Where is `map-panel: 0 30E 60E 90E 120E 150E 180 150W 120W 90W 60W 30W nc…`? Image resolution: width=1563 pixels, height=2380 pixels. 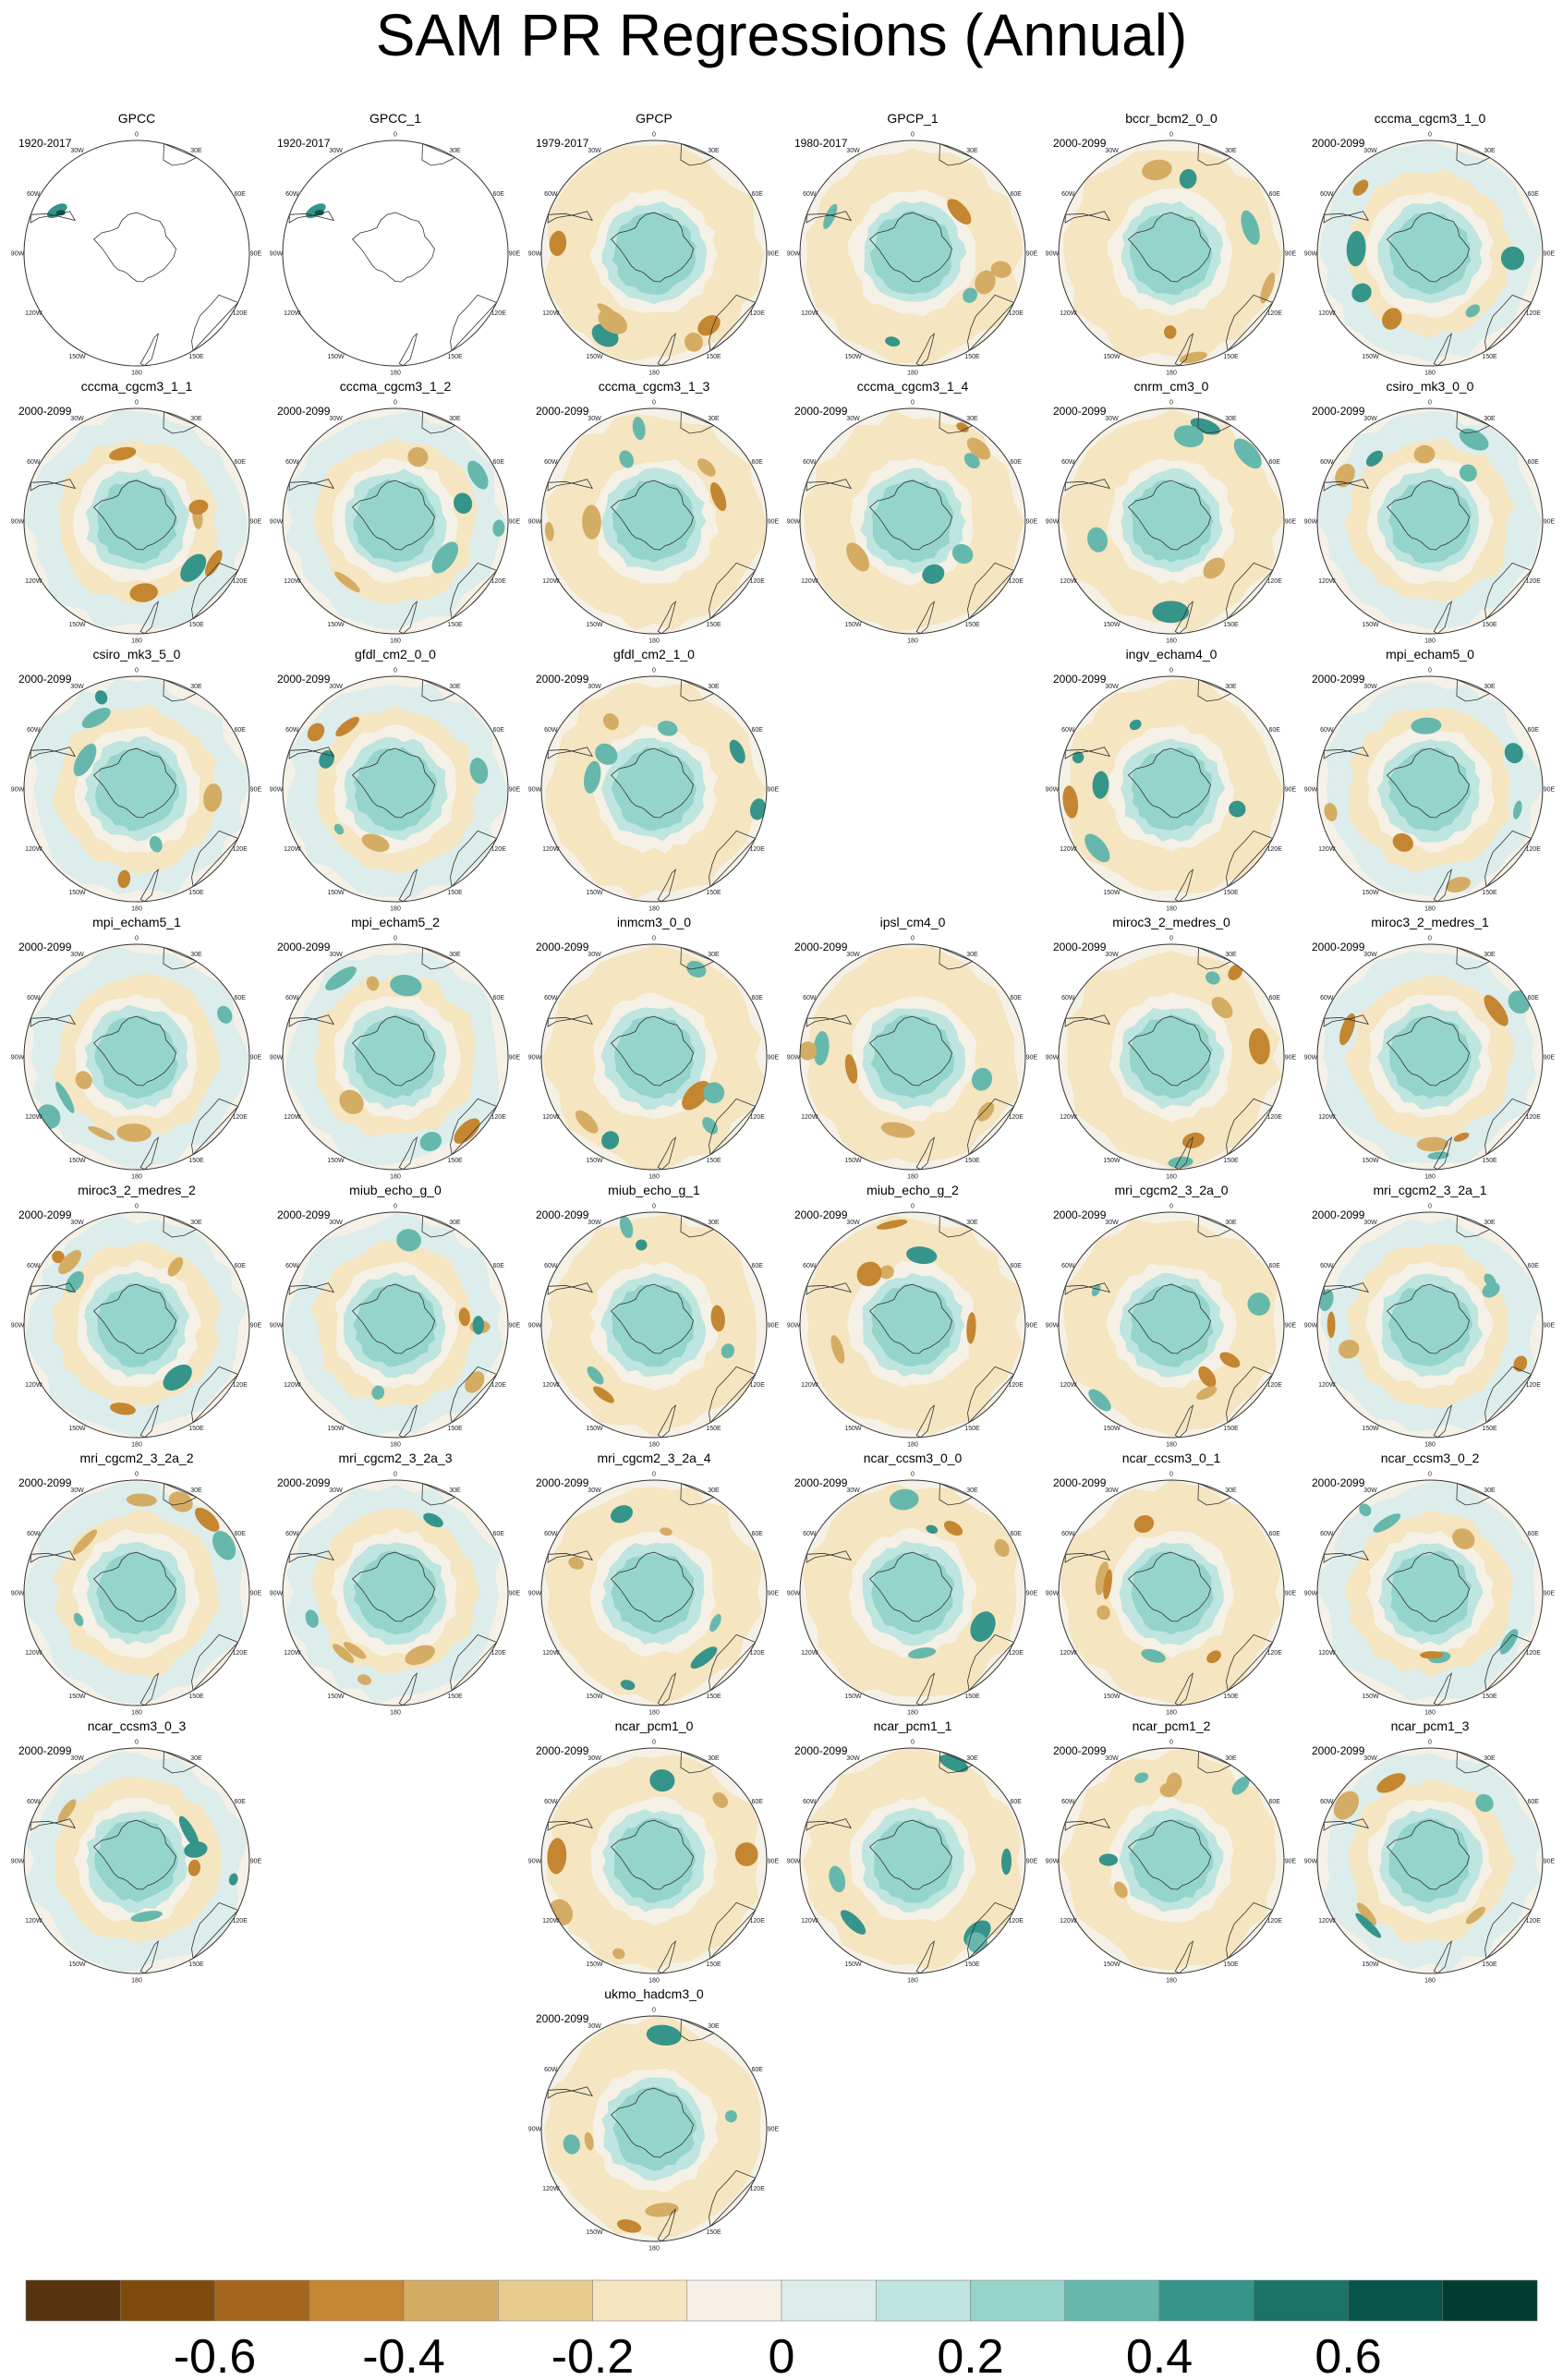
map-panel: 0 30E 60E 90E 120E 150E 180 150W 120W 90W 60W 30W nc… is located at coordinates (1171, 1852).